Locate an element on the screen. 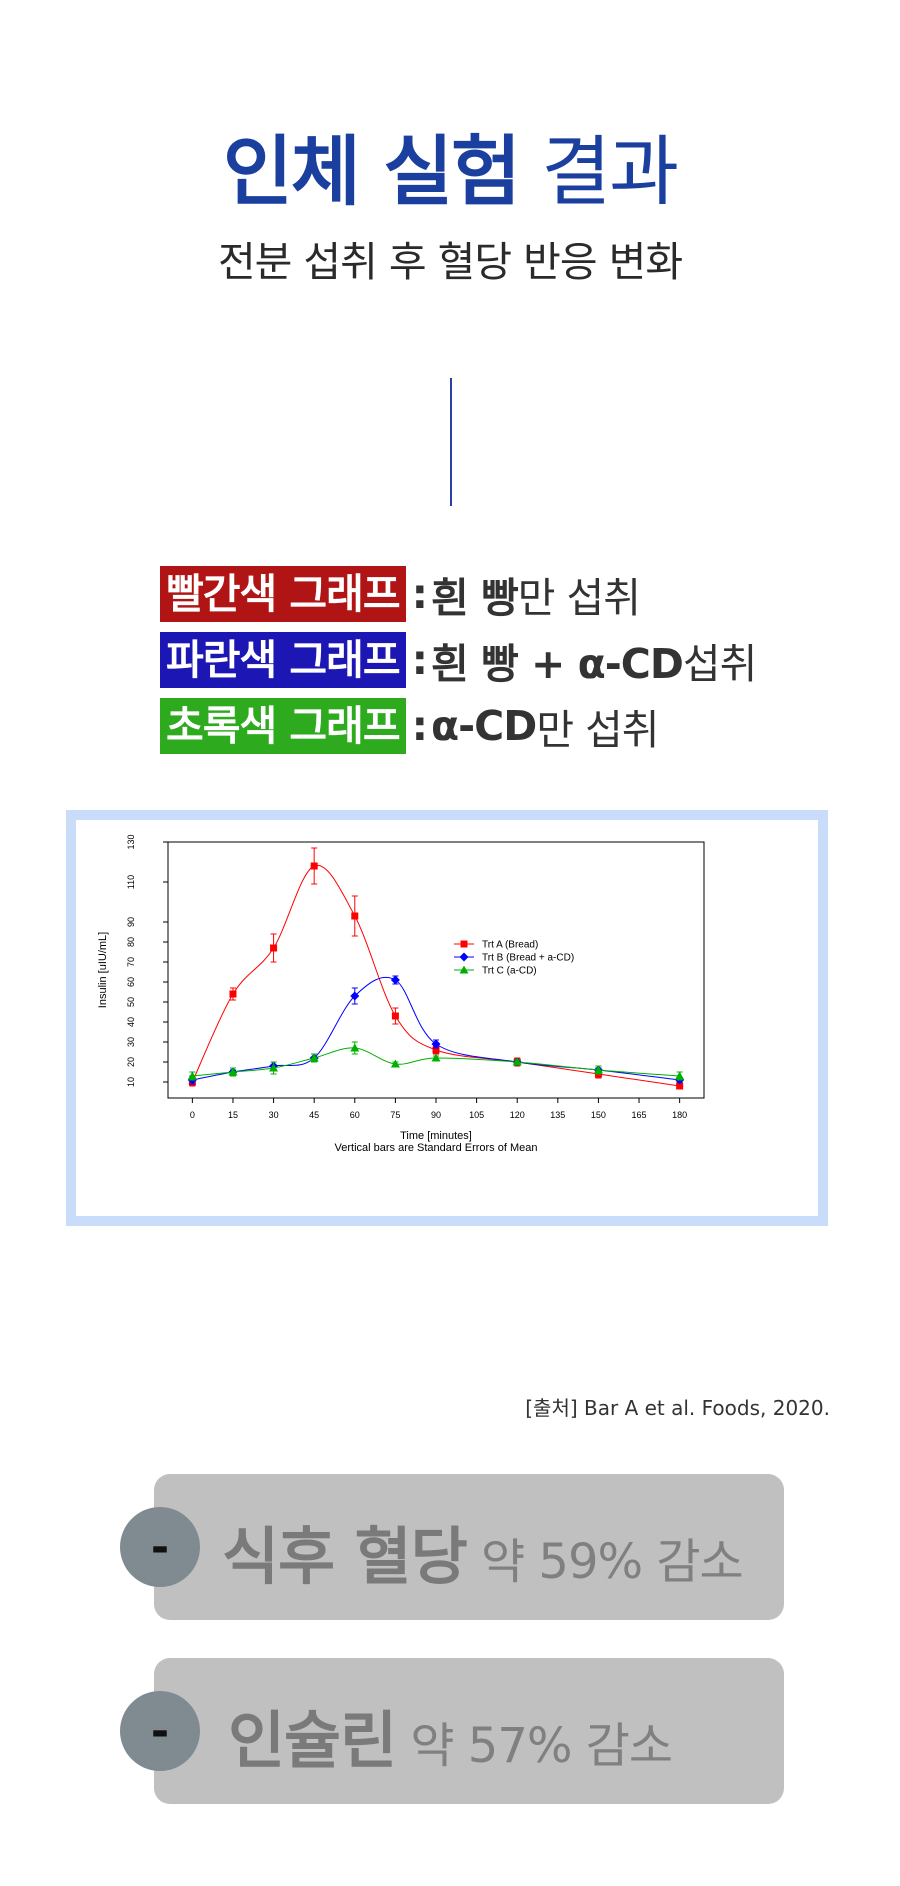 The height and width of the screenshot is (1886, 900). legend-label: Trt B (Bread + a-CD) is located at coordinates (528, 958).